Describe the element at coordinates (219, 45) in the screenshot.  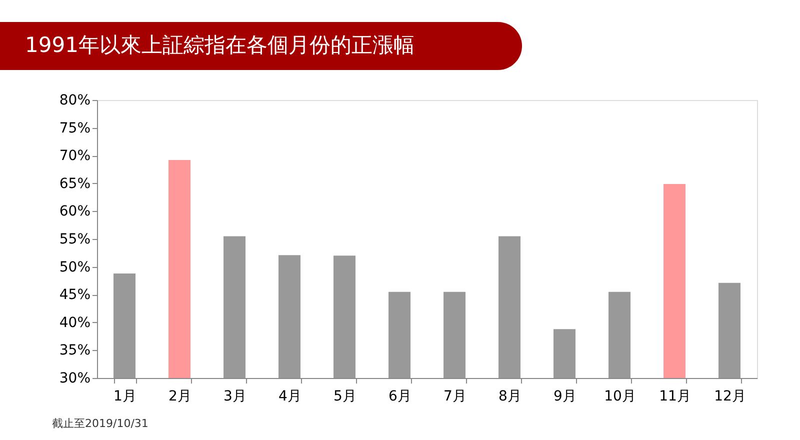
I see `chart-title: 1991年以來上証綜指在各個月份的正漲幅` at that location.